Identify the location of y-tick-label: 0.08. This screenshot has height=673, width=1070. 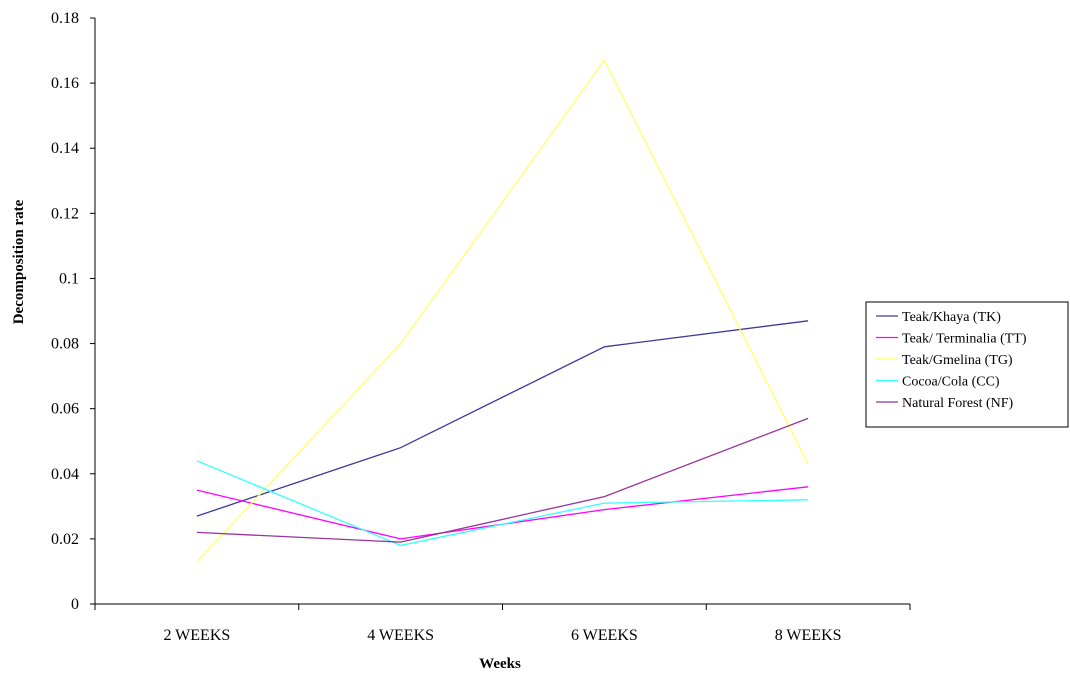
(65, 344).